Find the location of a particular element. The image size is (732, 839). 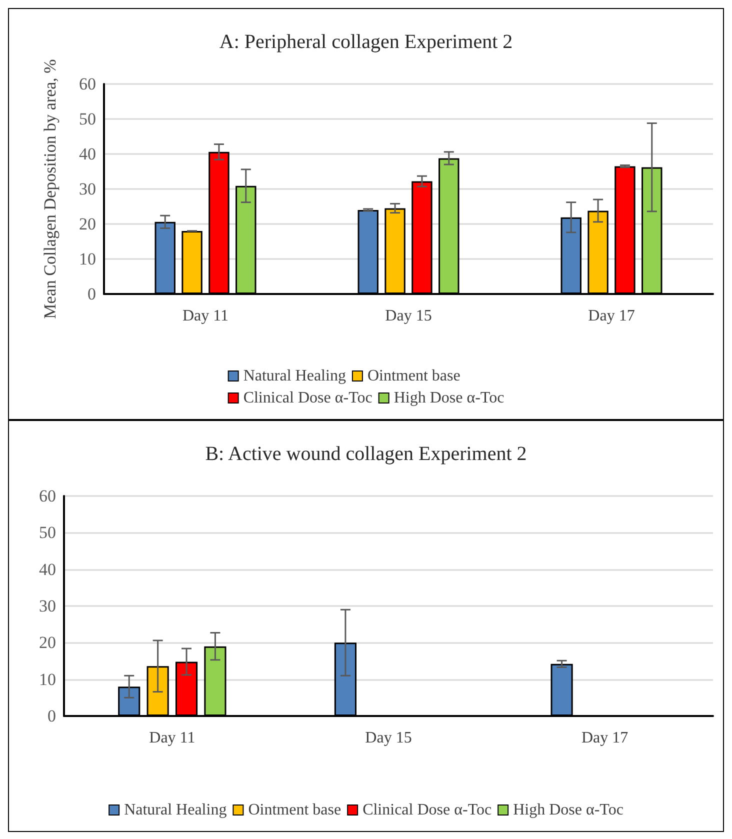

y-axis-title: Mean Collagen Deposition by area, % is located at coordinates (50, 189).